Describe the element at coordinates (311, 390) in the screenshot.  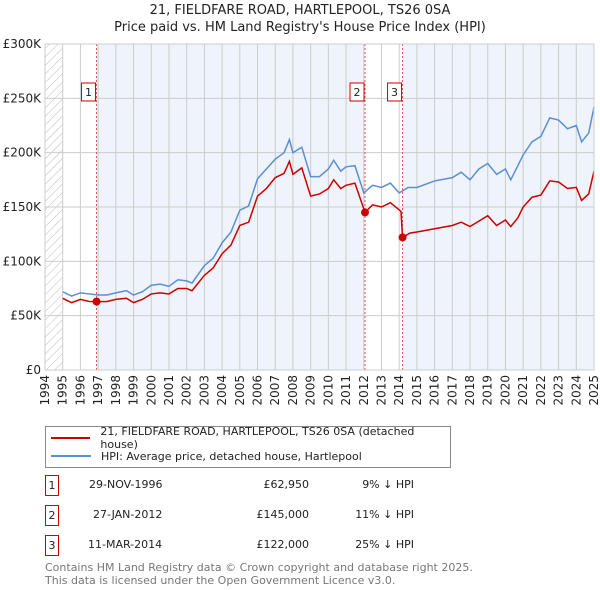
I see `x-tick-label: 2009` at that location.